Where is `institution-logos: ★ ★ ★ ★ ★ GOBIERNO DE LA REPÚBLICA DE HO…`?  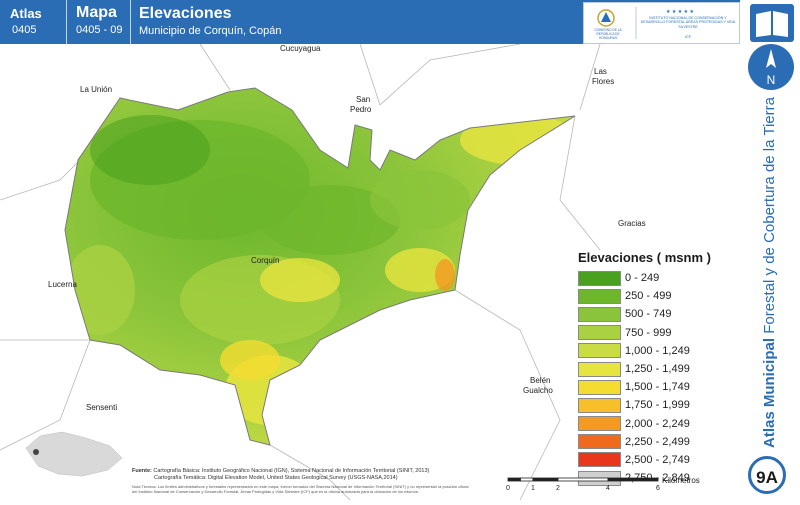 institution-logos: ★ ★ ★ ★ ★ GOBIERNO DE LA REPÚBLICA DE HO… is located at coordinates (661, 23).